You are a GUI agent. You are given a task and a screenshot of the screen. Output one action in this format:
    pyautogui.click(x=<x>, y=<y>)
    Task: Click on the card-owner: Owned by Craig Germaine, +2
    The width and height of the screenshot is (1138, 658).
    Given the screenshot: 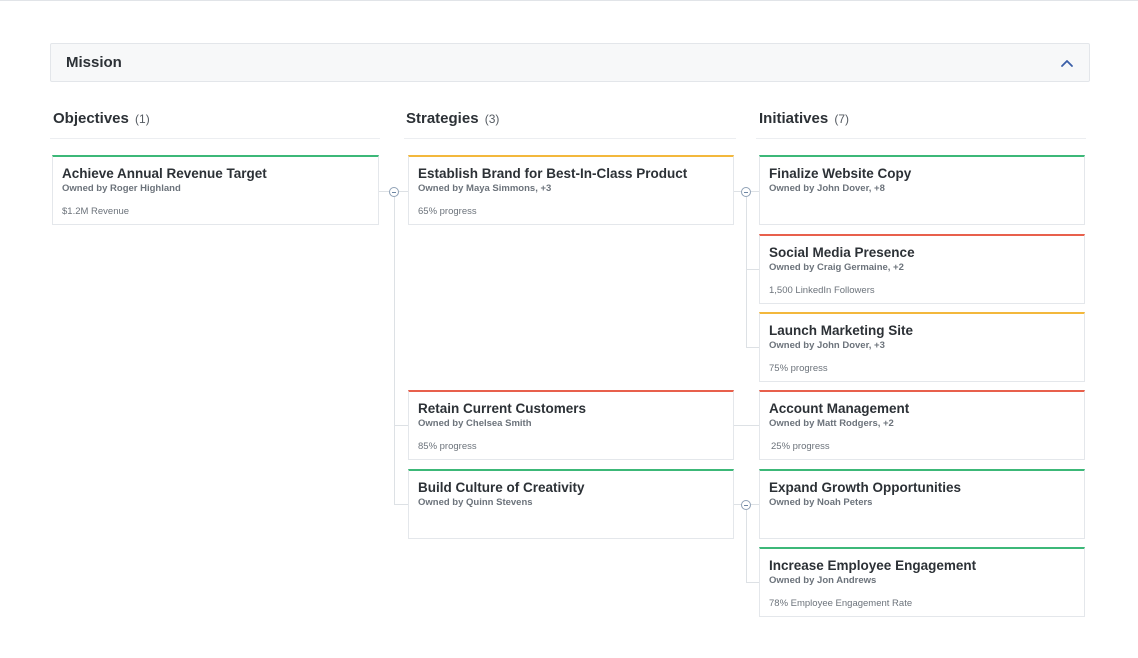 What is the action you would take?
    pyautogui.click(x=836, y=267)
    